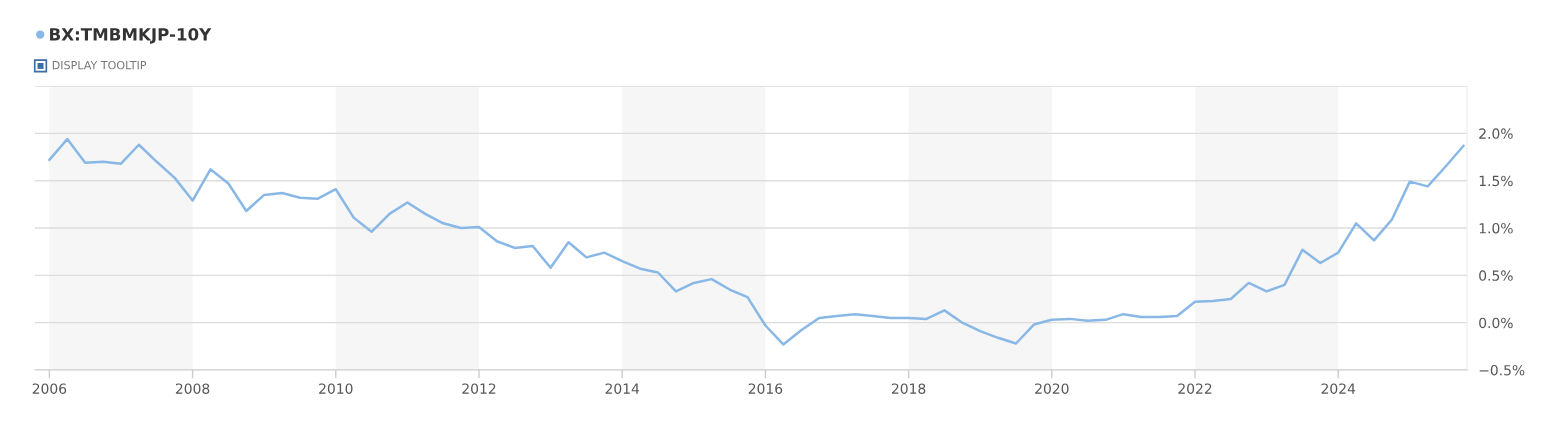 This screenshot has width=1544, height=424. Describe the element at coordinates (1052, 388) in the screenshot. I see `x-tick-label: 2020` at that location.